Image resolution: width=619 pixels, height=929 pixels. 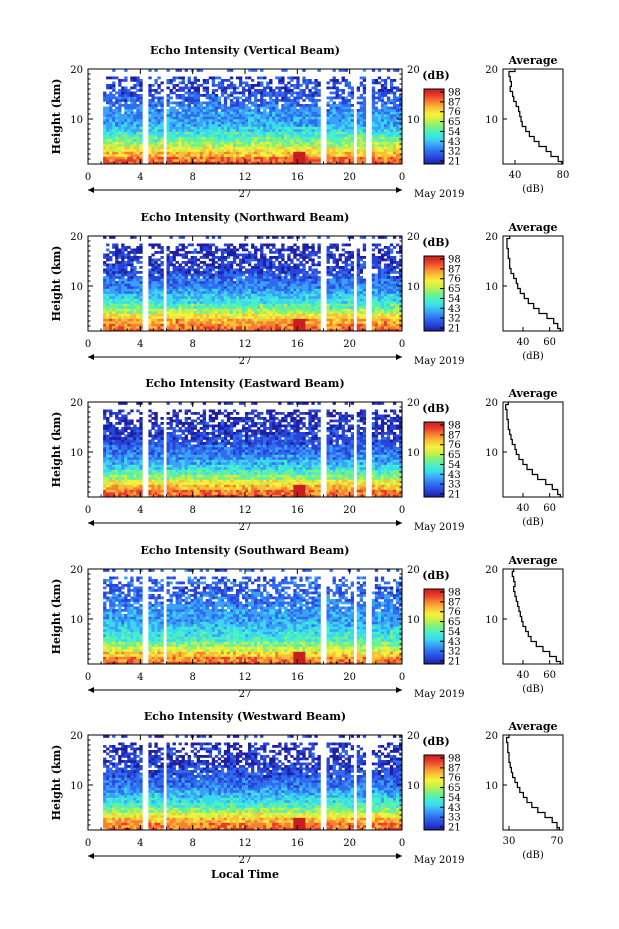 I want to click on colorbar, so click(x=434, y=126).